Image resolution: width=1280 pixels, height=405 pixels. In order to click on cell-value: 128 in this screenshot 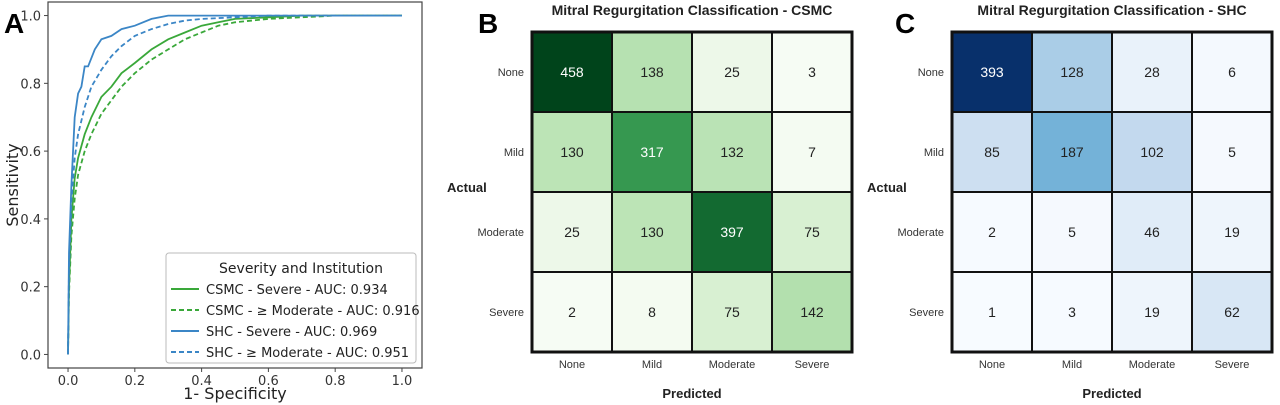, I will do `click(1072, 72)`.